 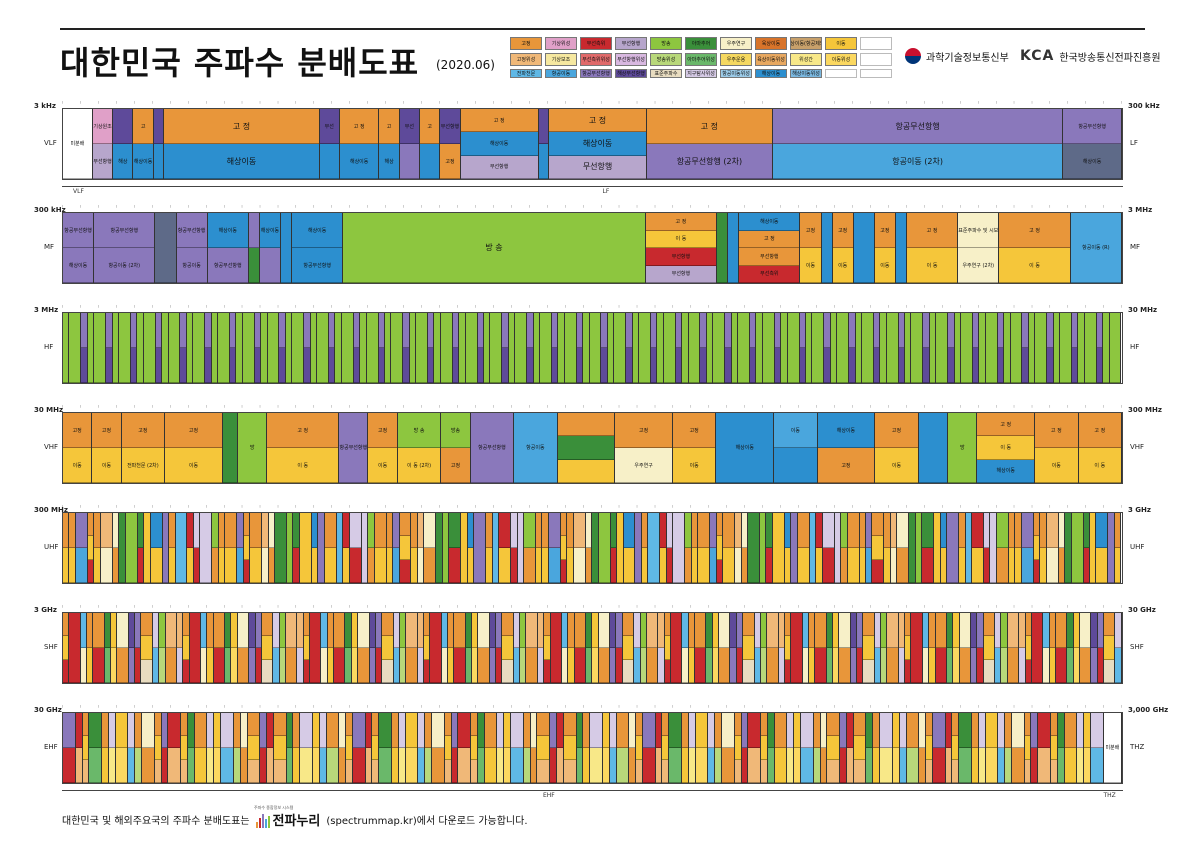 I want to click on kca-logo: KCA 한국방송통신전파진흥원, so click(x=1090, y=56).